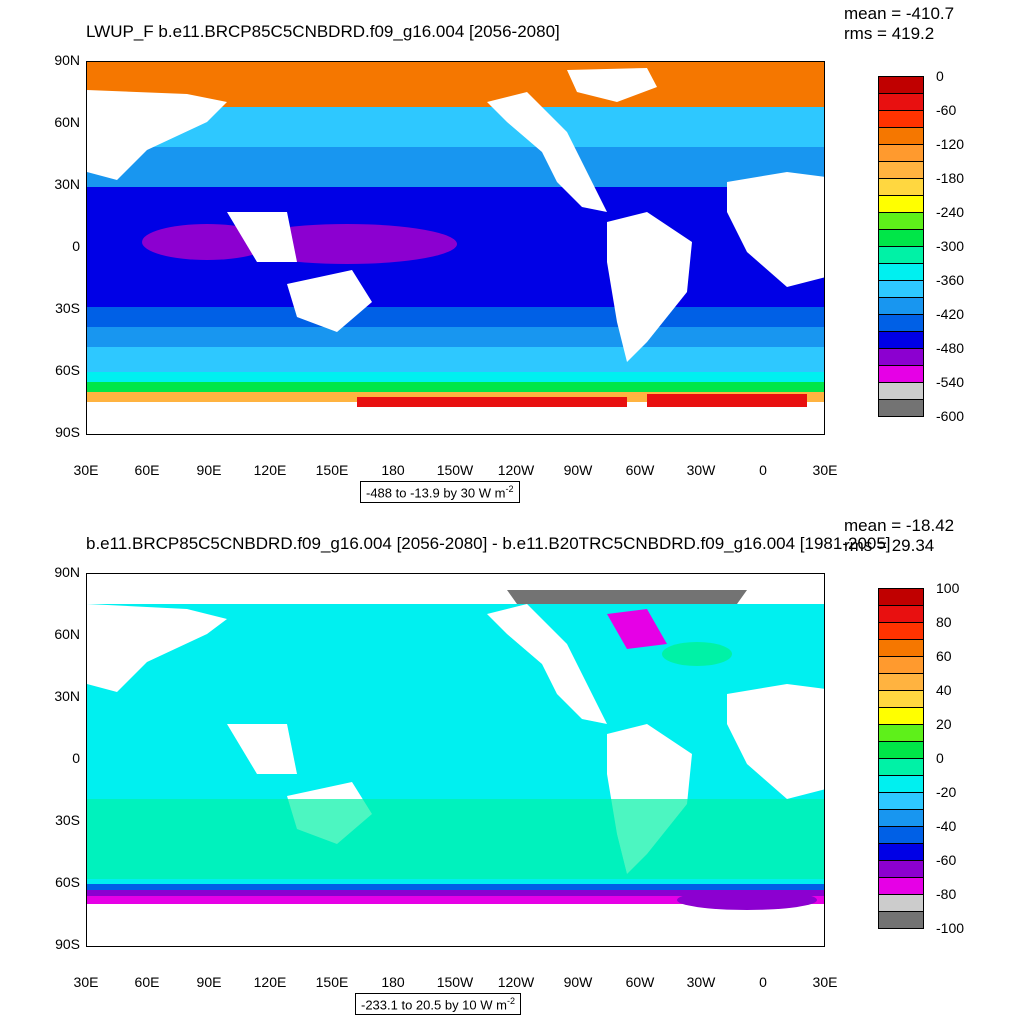  Describe the element at coordinates (509, 489) in the screenshot. I see `contour-info-exp: -2` at that location.